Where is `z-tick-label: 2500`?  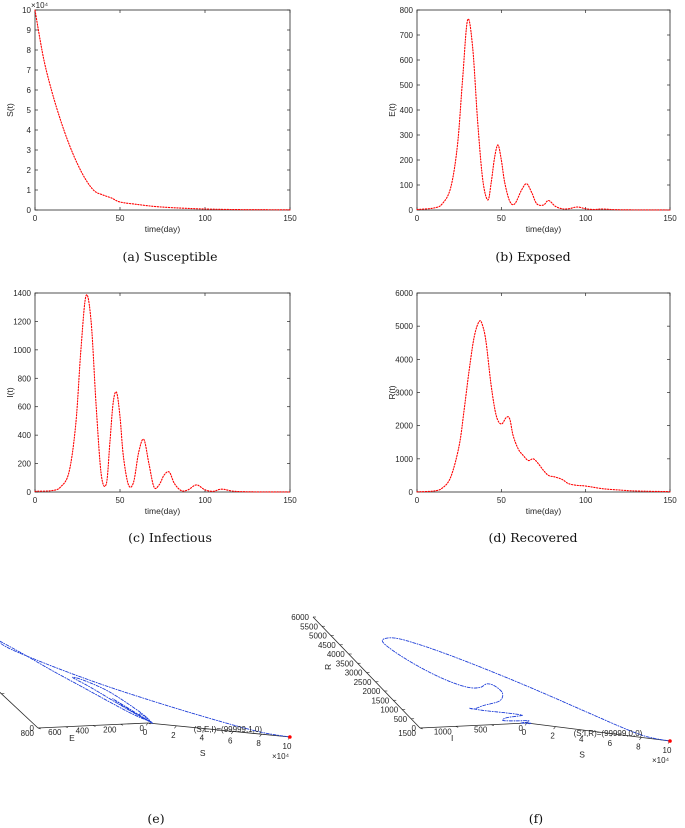 z-tick-label: 2500 is located at coordinates (363, 682).